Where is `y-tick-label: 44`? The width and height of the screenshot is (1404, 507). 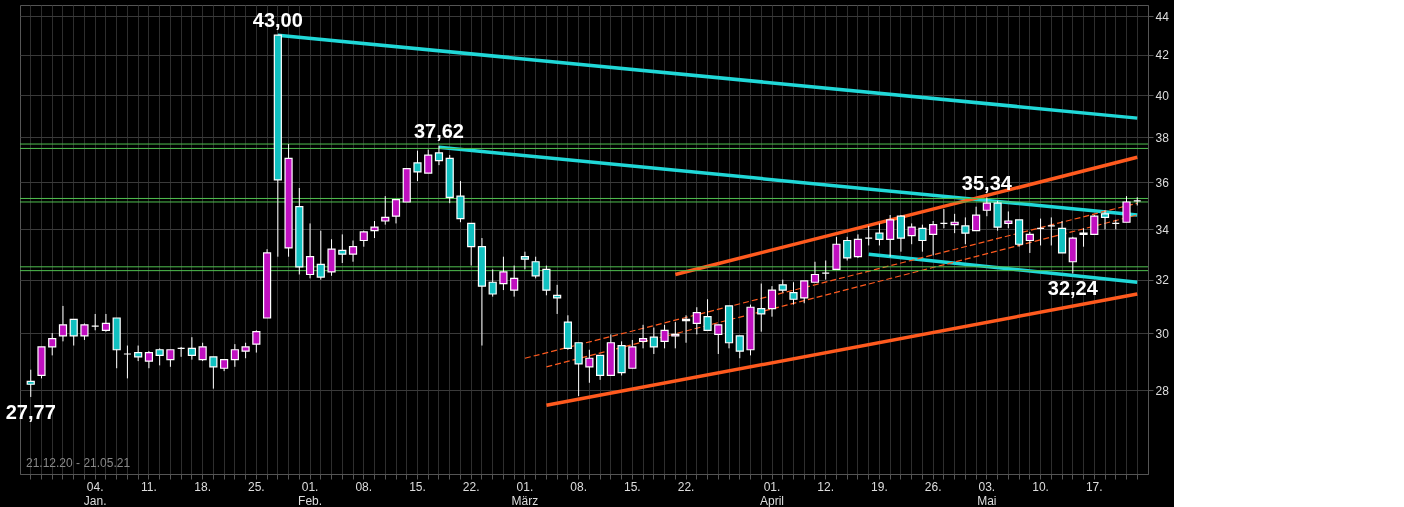 y-tick-label: 44 is located at coordinates (1162, 16).